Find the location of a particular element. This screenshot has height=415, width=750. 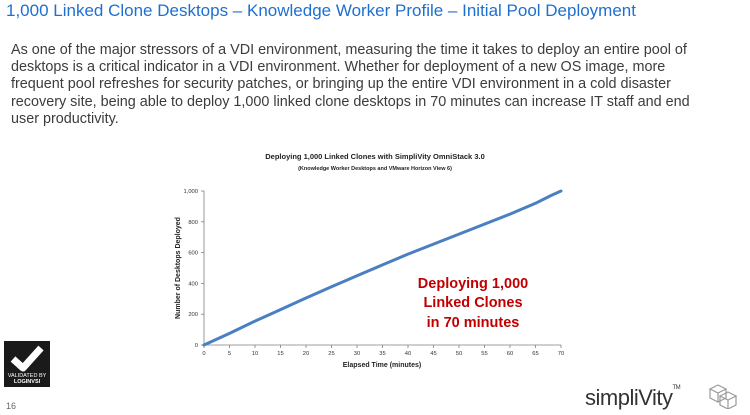

y-tick-label: 0 is located at coordinates (196, 346).